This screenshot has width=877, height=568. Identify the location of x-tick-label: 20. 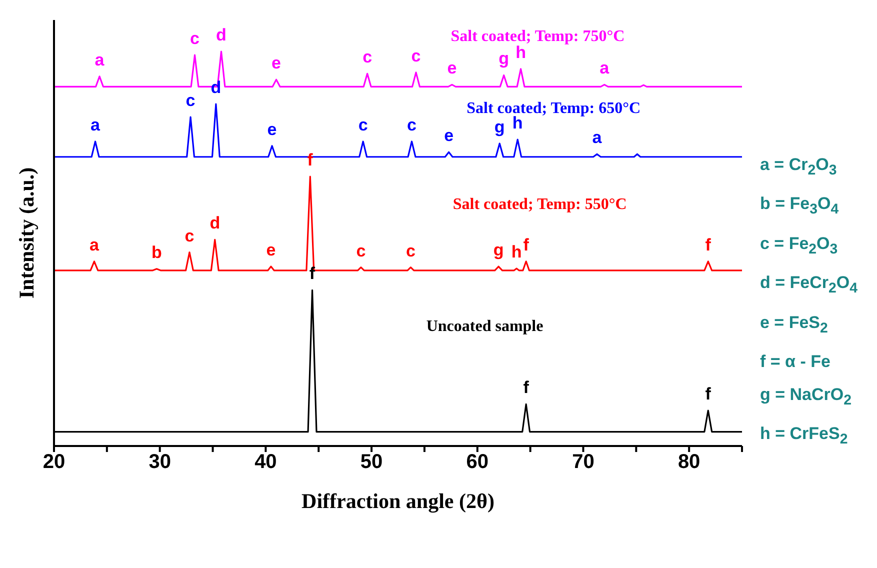
(54, 462).